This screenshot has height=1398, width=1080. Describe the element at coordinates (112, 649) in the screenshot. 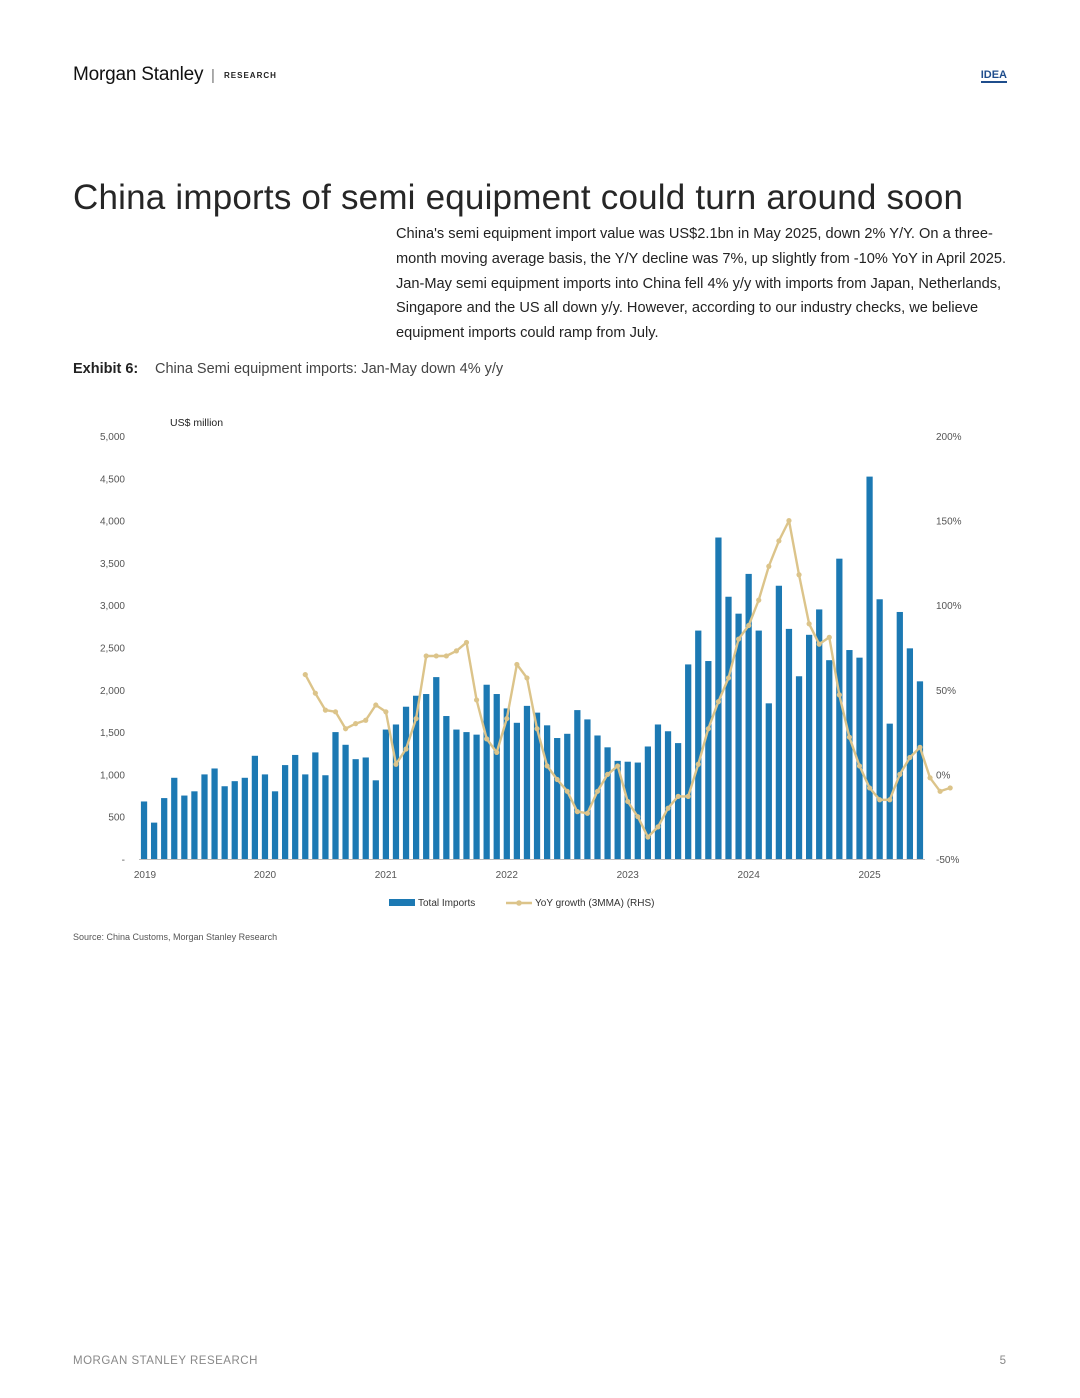

I see `left-tick-label: 2,500` at that location.